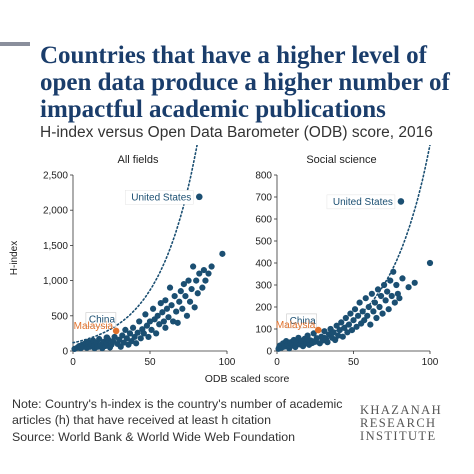  I want to click on panel1-x-tick-label: 0, so click(73, 362).